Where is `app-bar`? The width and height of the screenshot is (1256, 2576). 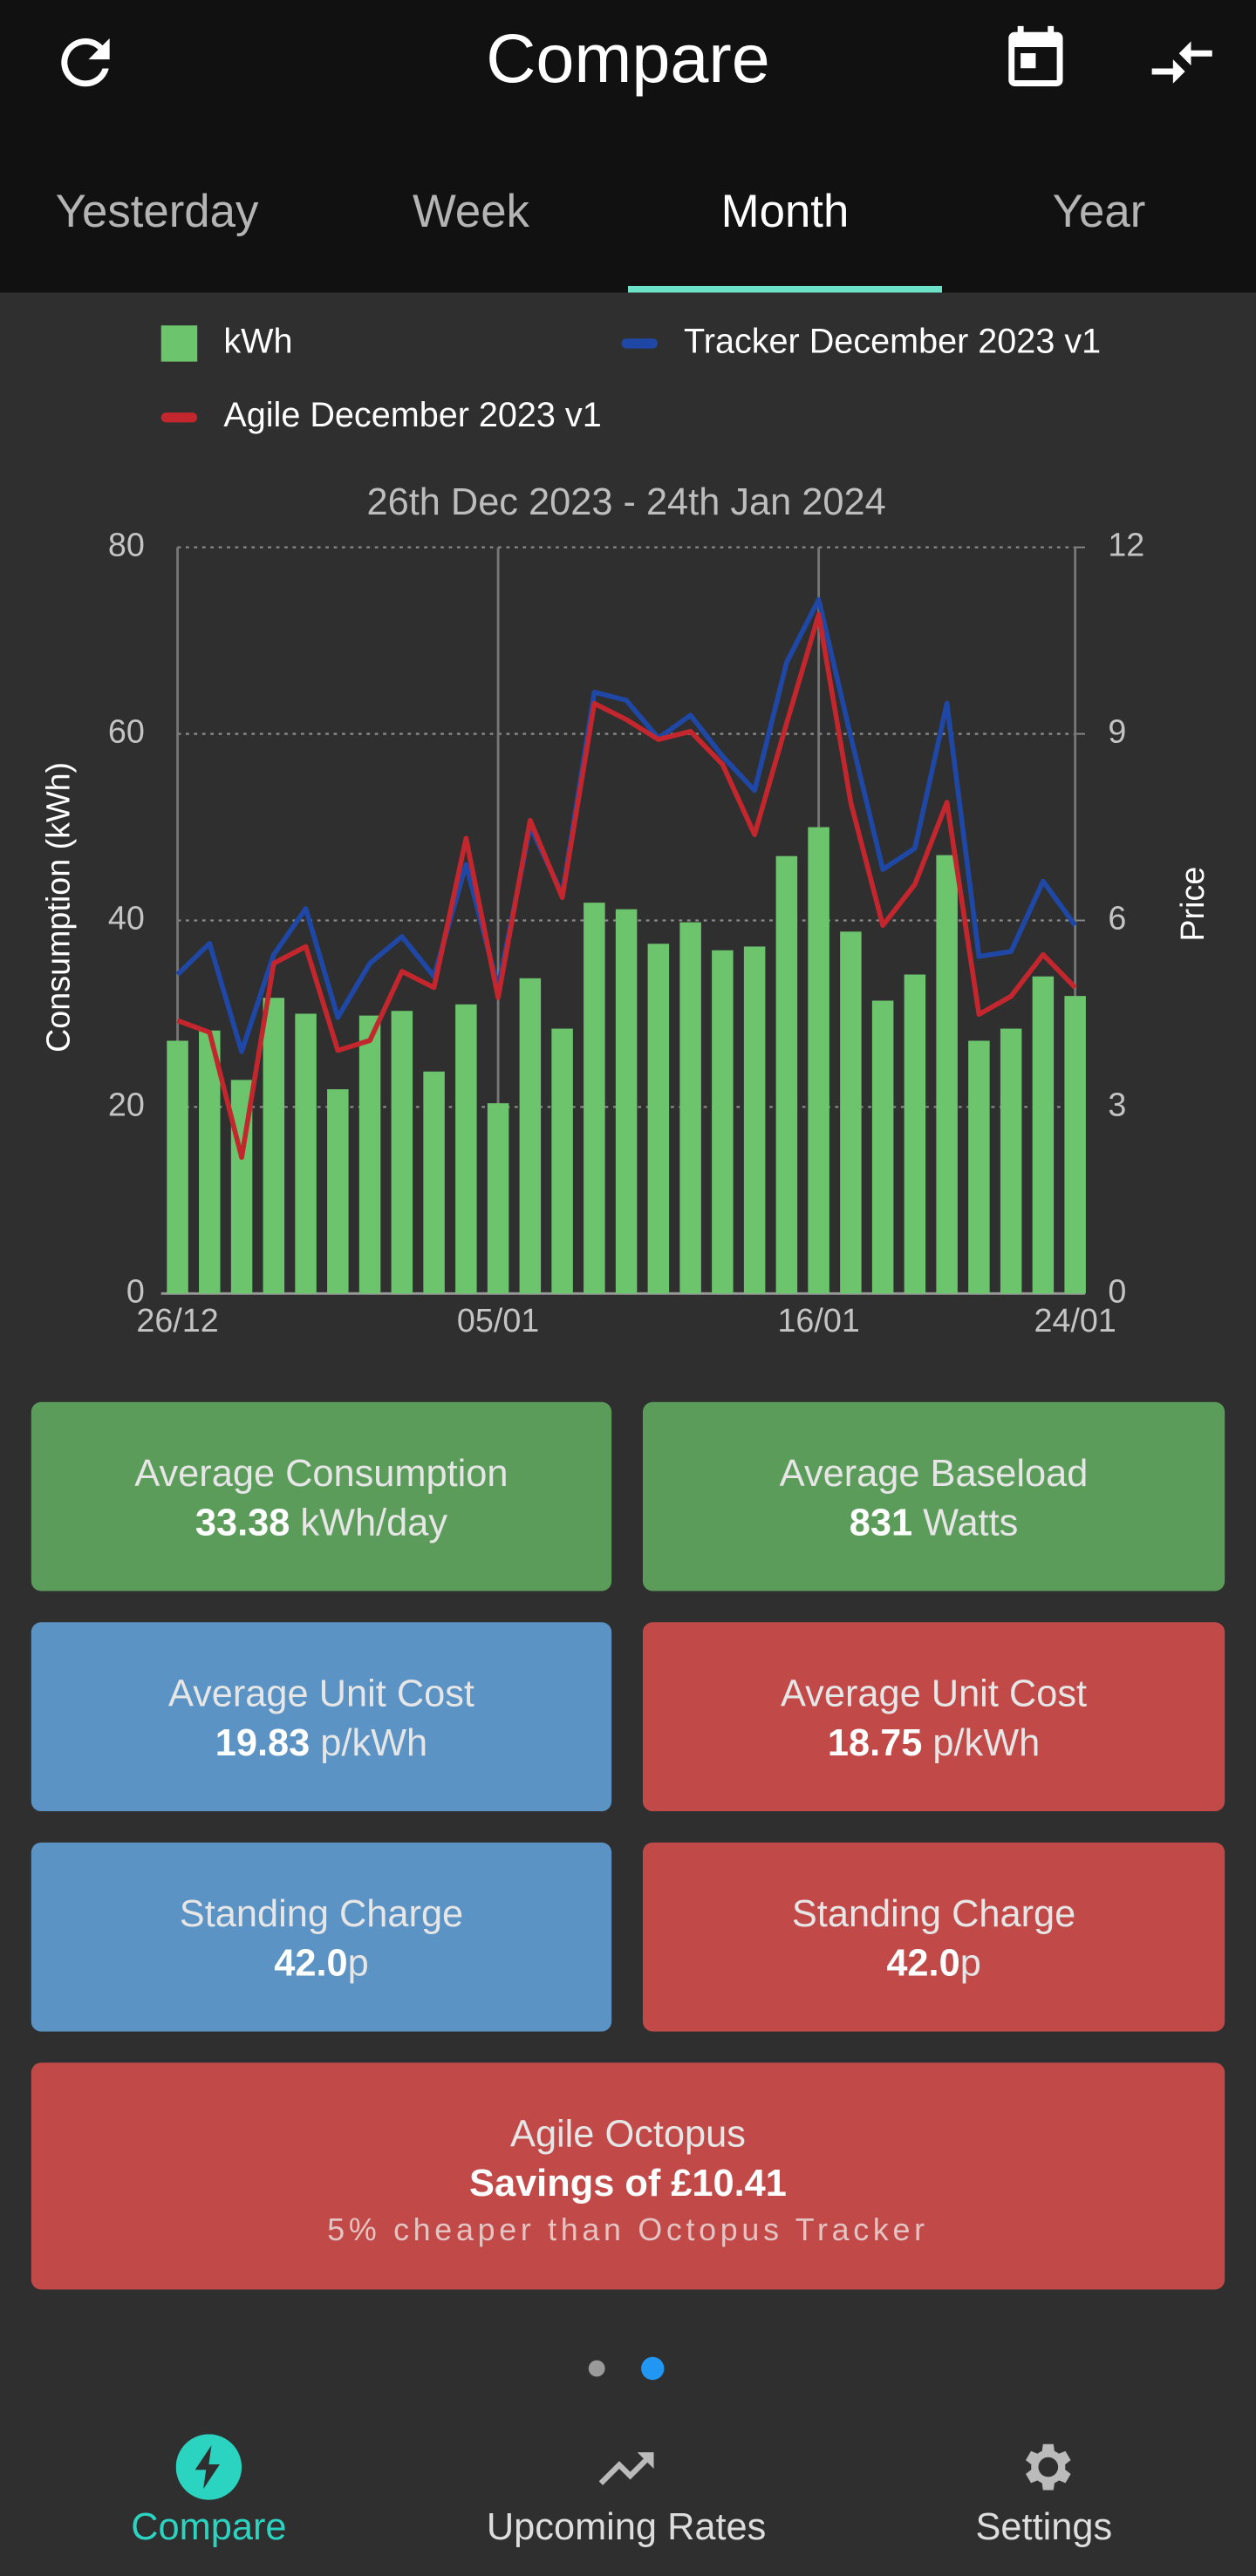 app-bar is located at coordinates (628, 146).